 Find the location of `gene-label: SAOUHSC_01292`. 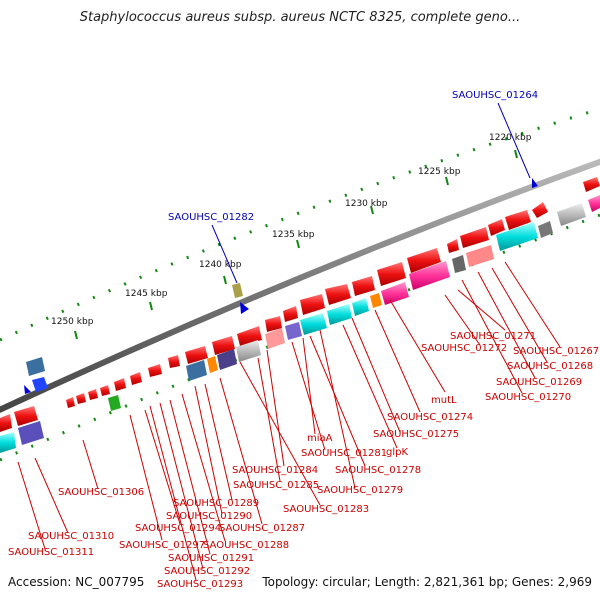

gene-label: SAOUHSC_01292 is located at coordinates (207, 571).